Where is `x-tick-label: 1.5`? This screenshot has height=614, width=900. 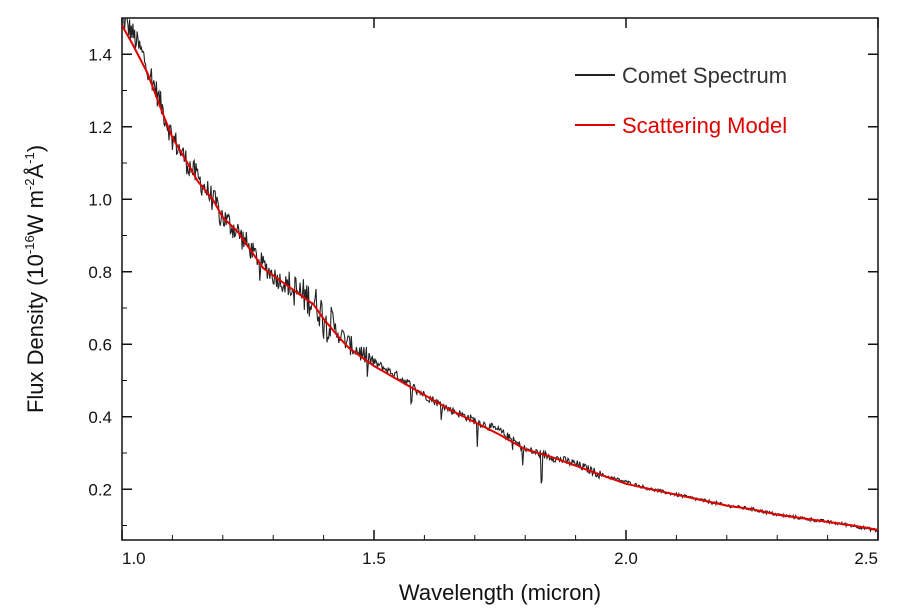
x-tick-label: 1.5 is located at coordinates (374, 558).